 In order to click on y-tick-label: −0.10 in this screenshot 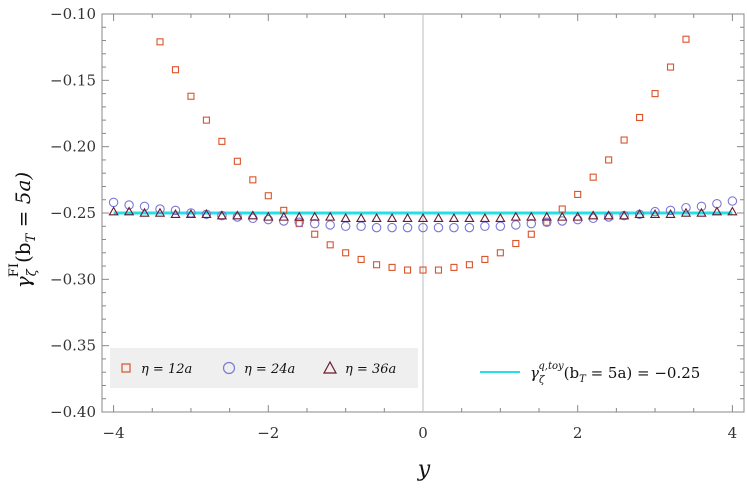, I will do `click(73, 14)`.